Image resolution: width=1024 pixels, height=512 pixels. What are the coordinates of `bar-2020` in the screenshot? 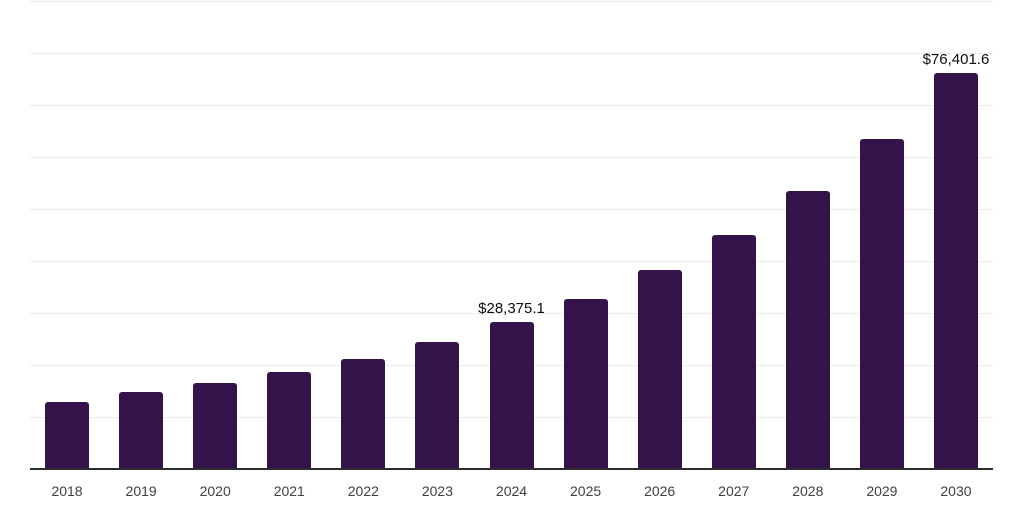 It's located at (215, 426).